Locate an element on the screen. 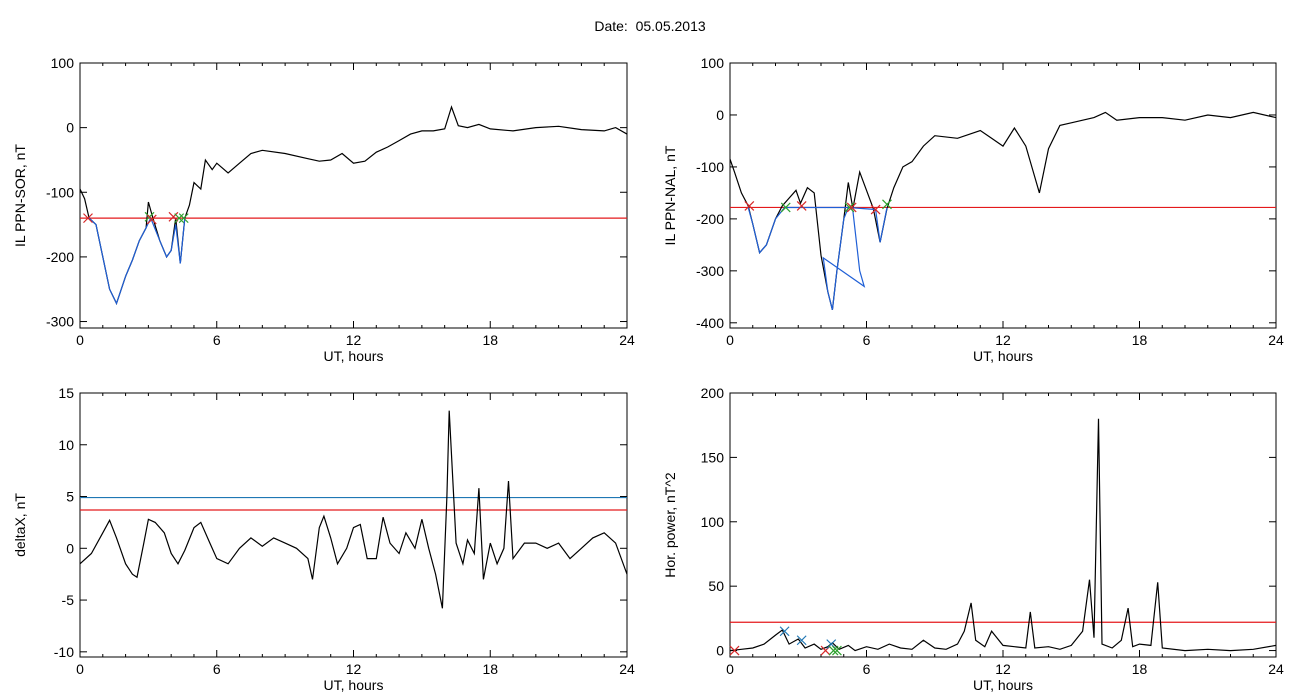  y-tick-label: -400 is located at coordinates (710, 323).